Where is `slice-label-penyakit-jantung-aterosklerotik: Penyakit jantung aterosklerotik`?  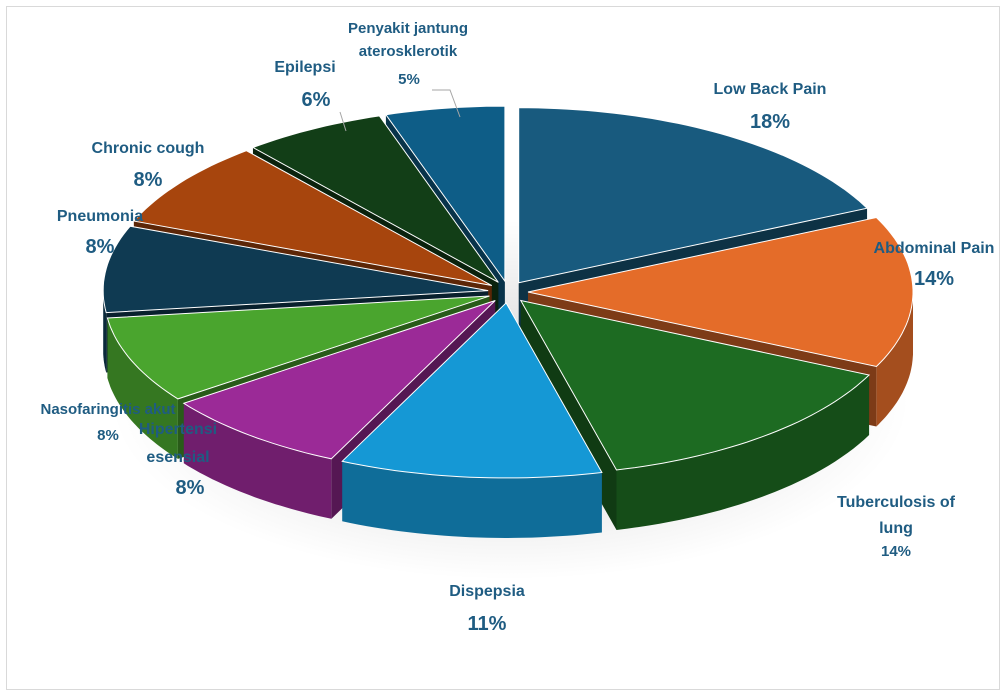
slice-label-penyakit-jantung-aterosklerotik: Penyakit jantung aterosklerotik is located at coordinates (408, 40).